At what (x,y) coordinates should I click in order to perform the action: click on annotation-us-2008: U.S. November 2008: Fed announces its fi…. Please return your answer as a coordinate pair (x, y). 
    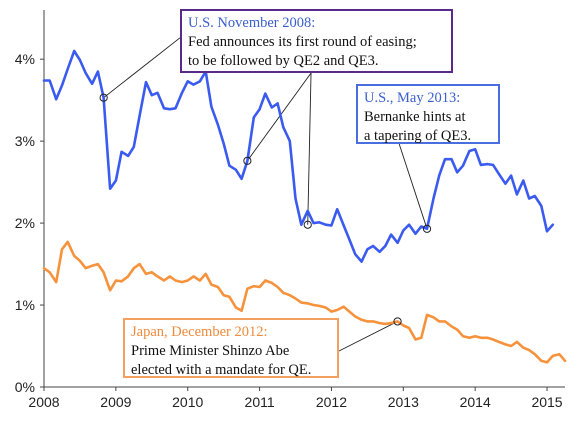
    Looking at the image, I should click on (316, 41).